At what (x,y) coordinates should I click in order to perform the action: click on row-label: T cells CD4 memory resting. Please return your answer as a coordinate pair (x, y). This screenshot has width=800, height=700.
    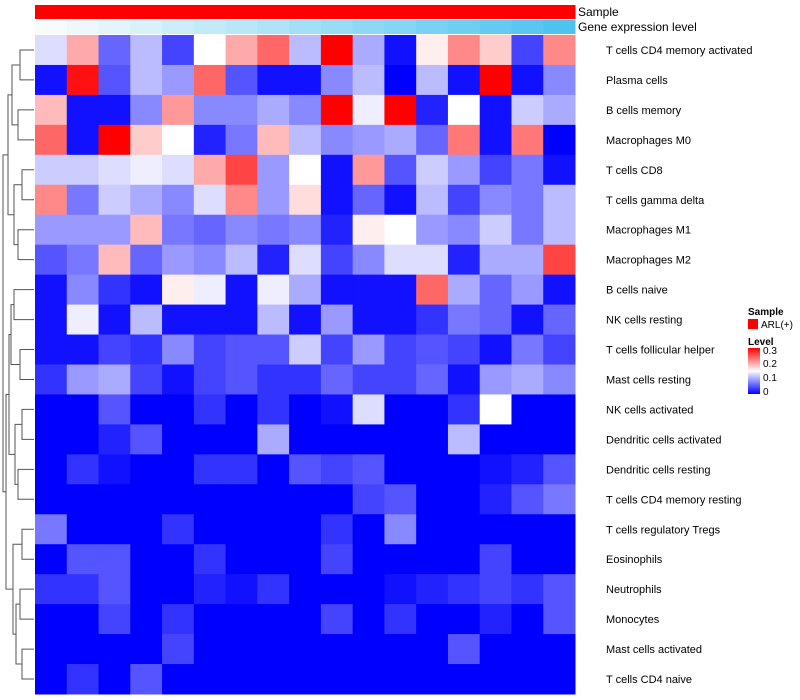
    Looking at the image, I should click on (674, 500).